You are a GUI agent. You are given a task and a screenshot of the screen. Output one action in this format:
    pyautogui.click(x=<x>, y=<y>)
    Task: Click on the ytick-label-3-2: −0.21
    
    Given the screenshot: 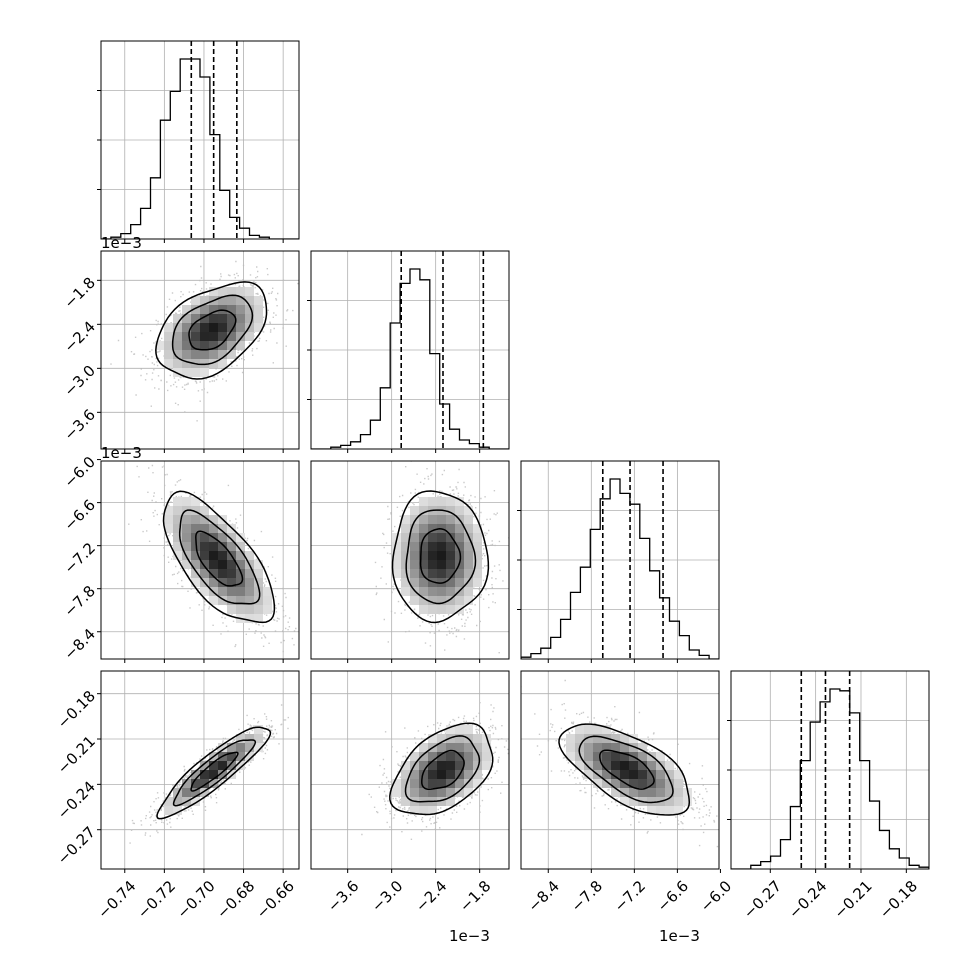 What is the action you would take?
    pyautogui.click(x=76, y=754)
    